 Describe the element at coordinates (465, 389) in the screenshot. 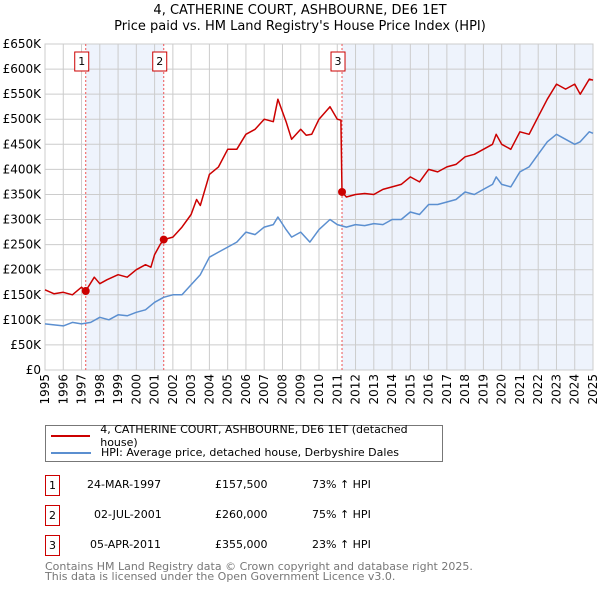

I see `x-tick-label: 2018` at that location.